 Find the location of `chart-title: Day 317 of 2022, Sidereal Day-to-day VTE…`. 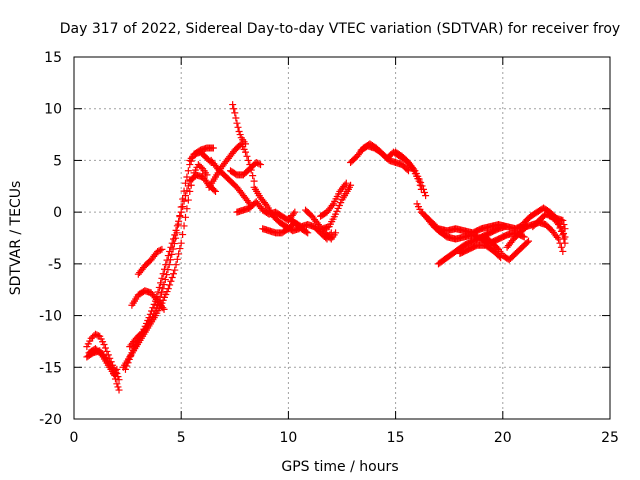

chart-title: Day 317 of 2022, Sidereal Day-to-day VTE… is located at coordinates (340, 29).